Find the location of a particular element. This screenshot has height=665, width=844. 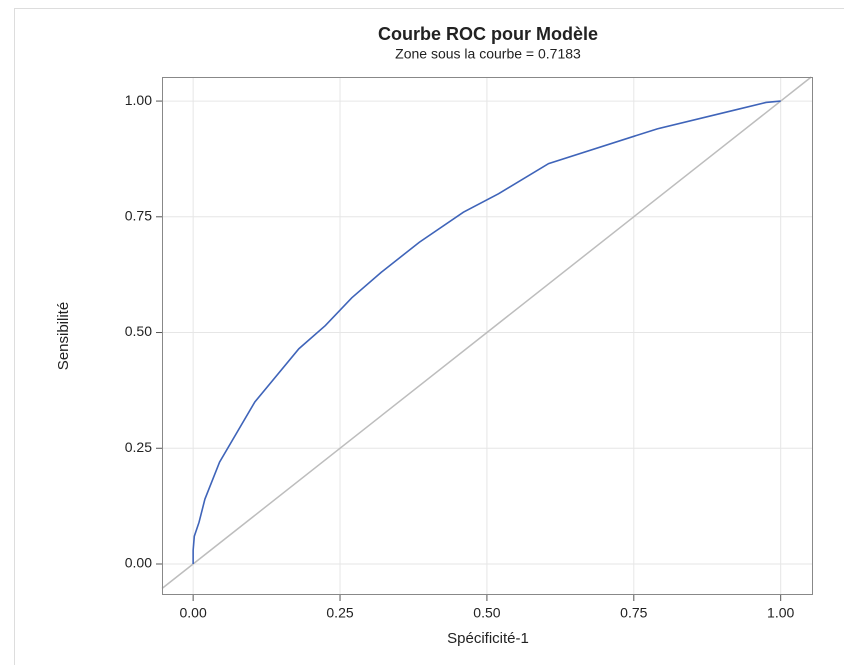

x-axis-label: Spécificité-1 is located at coordinates (488, 638).